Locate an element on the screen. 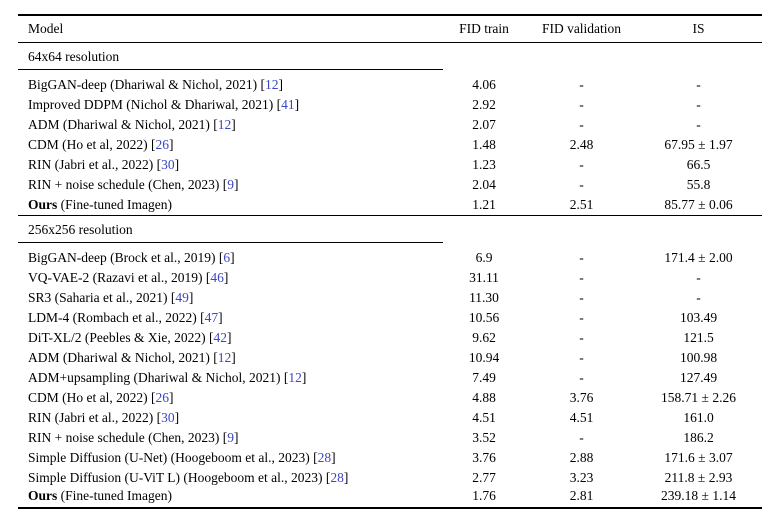 This screenshot has width=779, height=532. is-cell: 121.5 is located at coordinates (698, 337).